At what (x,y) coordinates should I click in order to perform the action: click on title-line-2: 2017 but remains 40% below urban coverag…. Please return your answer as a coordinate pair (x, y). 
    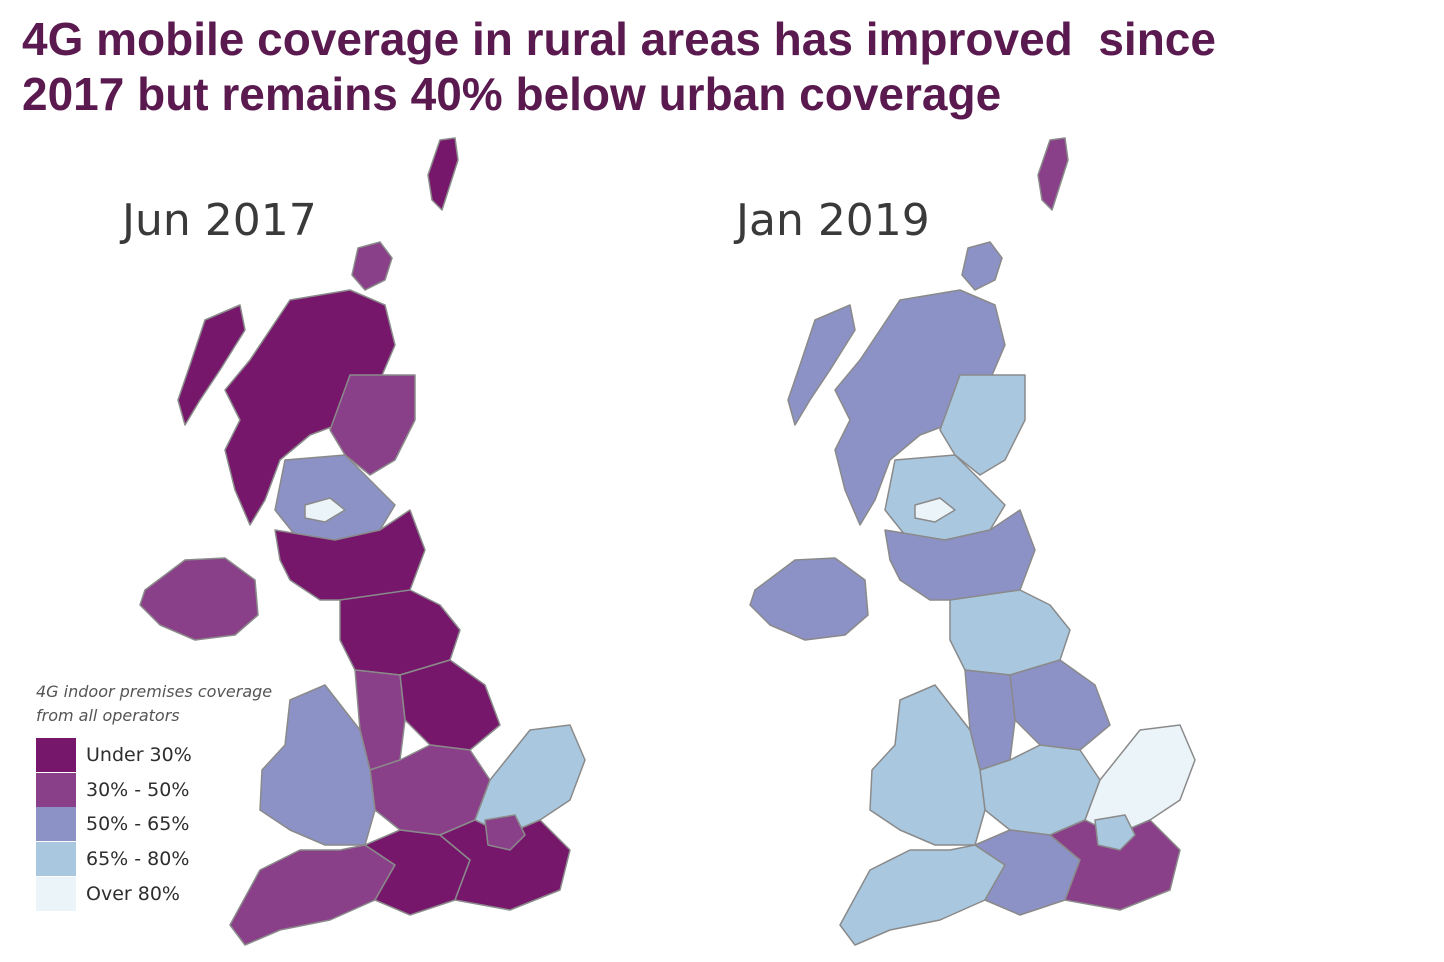
    Looking at the image, I should click on (512, 94).